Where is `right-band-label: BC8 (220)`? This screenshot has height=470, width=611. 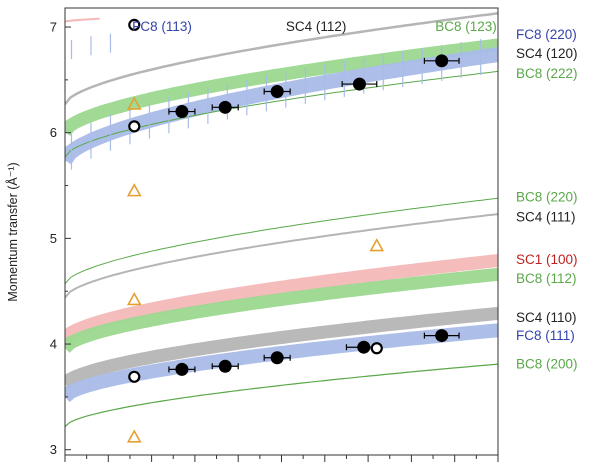 right-band-label: BC8 (220) is located at coordinates (547, 197).